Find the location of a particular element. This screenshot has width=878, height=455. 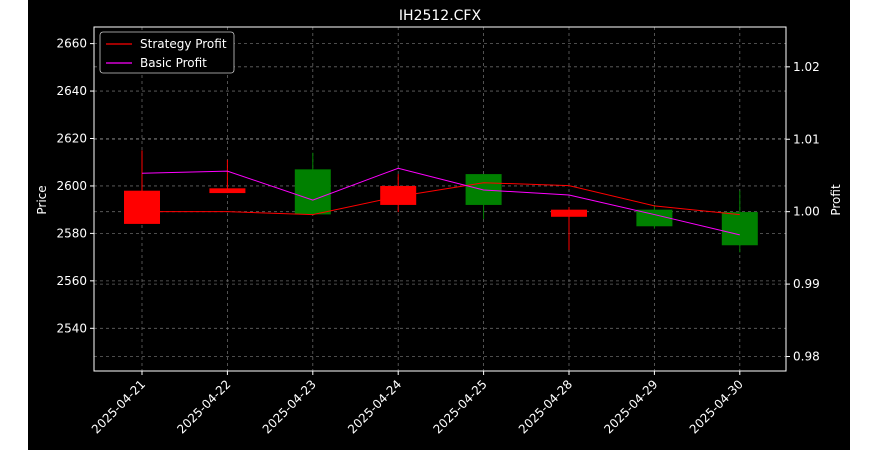

left-tick-label: 2560 is located at coordinates (71, 281).